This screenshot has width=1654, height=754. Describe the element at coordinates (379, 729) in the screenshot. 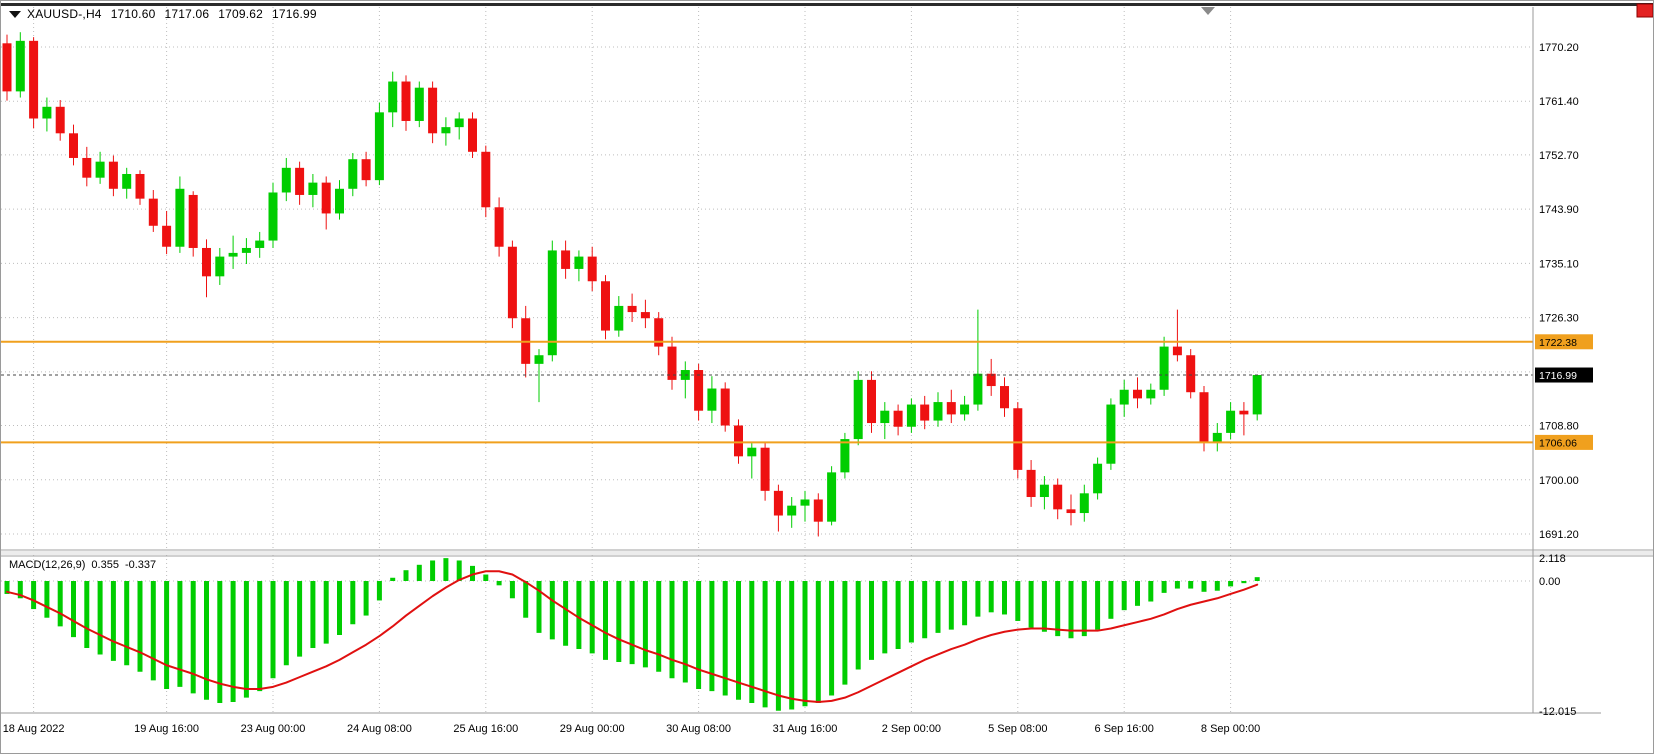

I see `time-axis-label: 24 Aug 08:00` at that location.